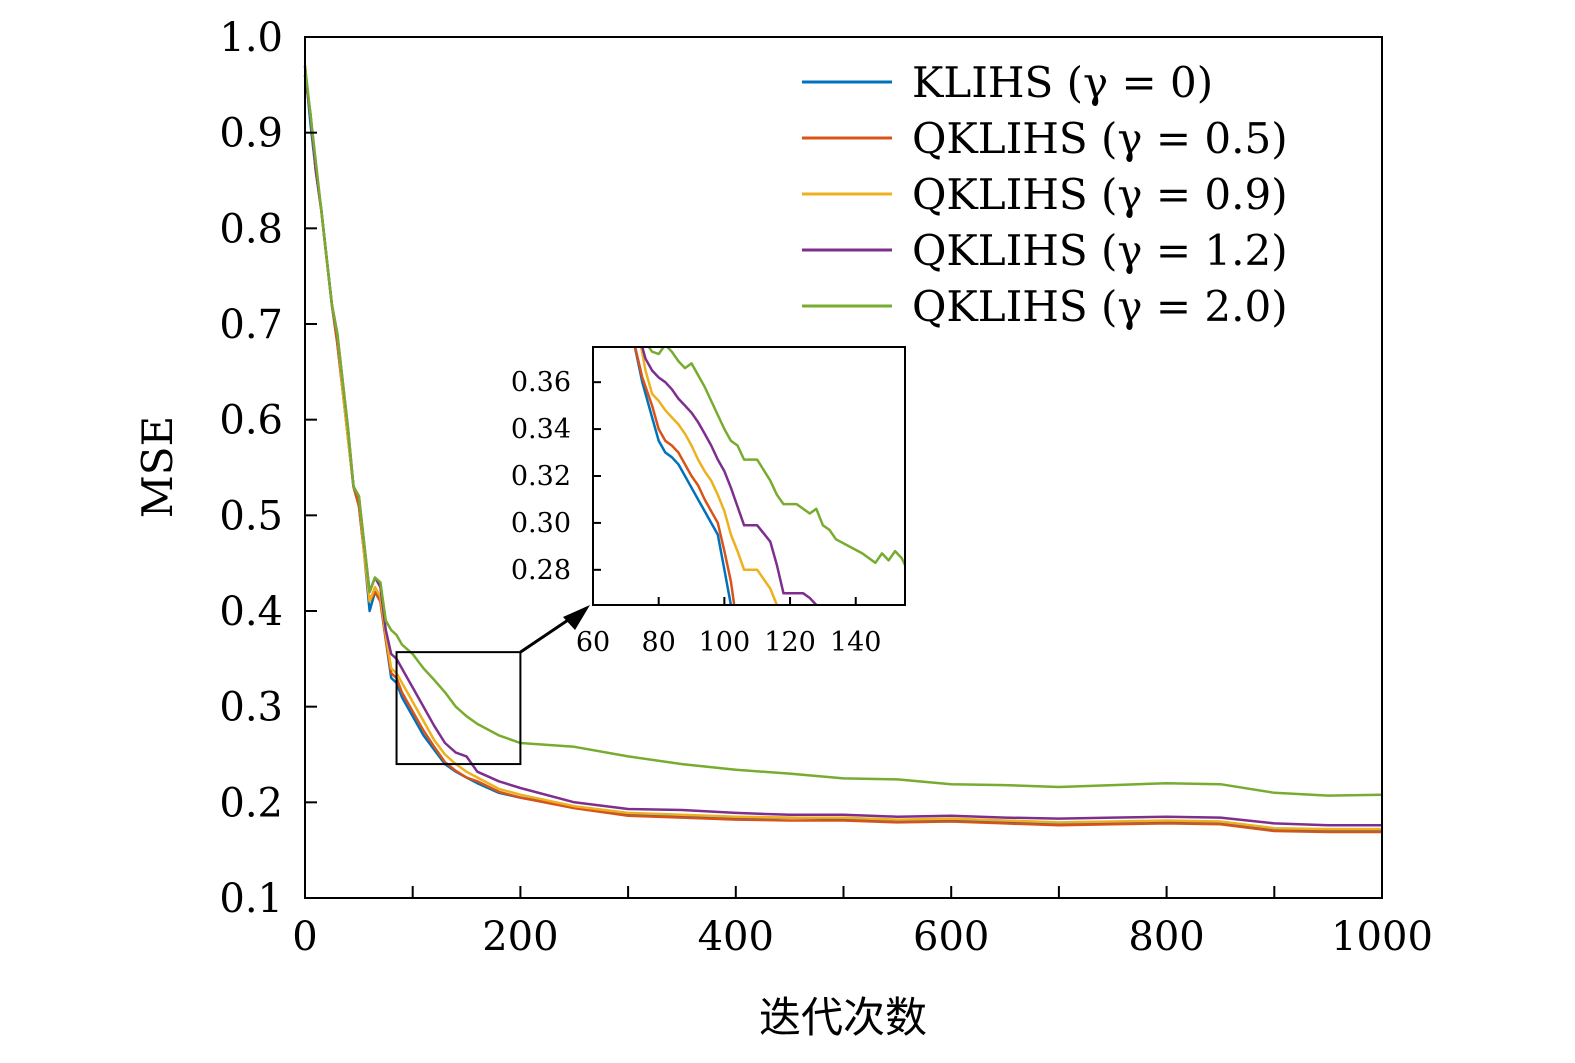 Image resolution: width=1575 pixels, height=1063 pixels. Describe the element at coordinates (251, 38) in the screenshot. I see `y-tick-label: 1.0` at that location.